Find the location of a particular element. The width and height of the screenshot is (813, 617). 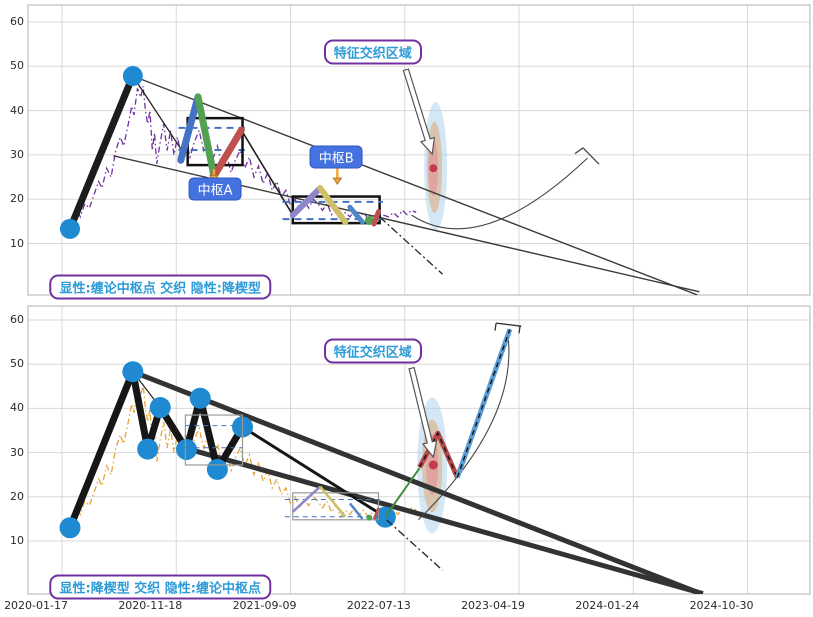

caption-bottom-chart: 显性:降楔型 交织 隐性:缠论中枢点 is located at coordinates (160, 587).